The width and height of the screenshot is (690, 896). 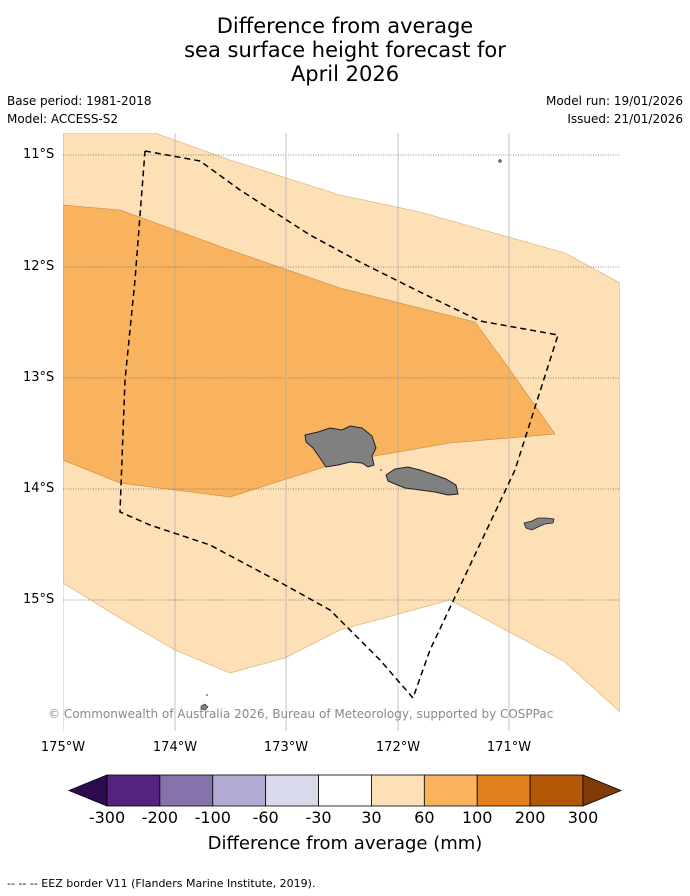 I want to click on title-line-2: sea surface height forecast for, so click(x=345, y=50).